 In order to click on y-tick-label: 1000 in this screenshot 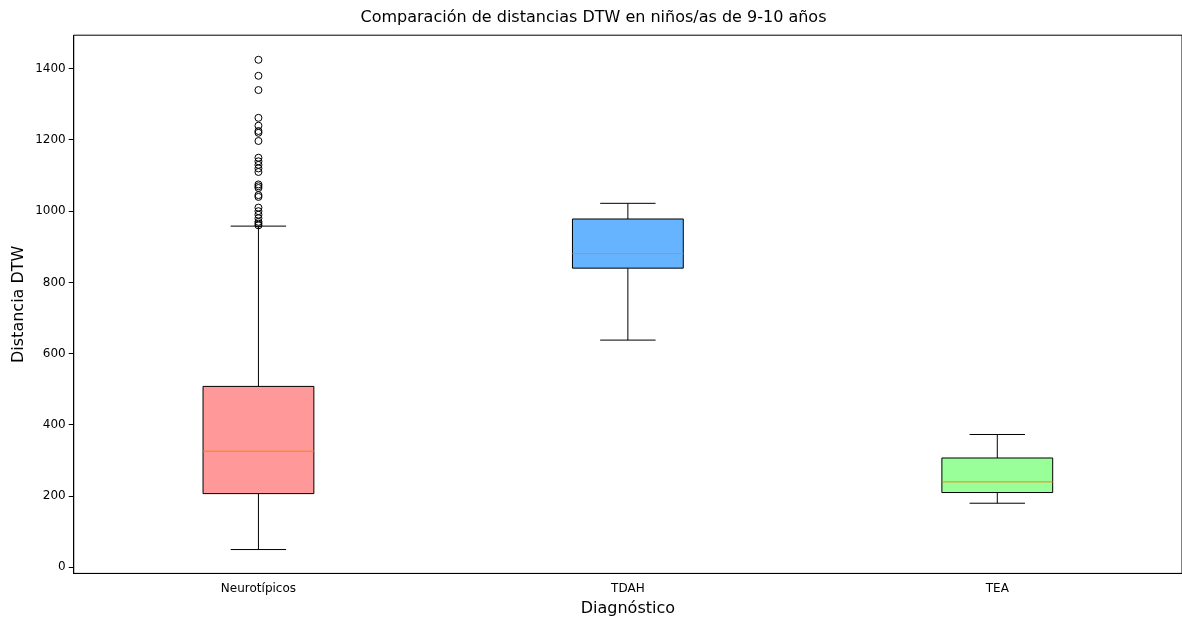, I will do `click(50, 210)`.